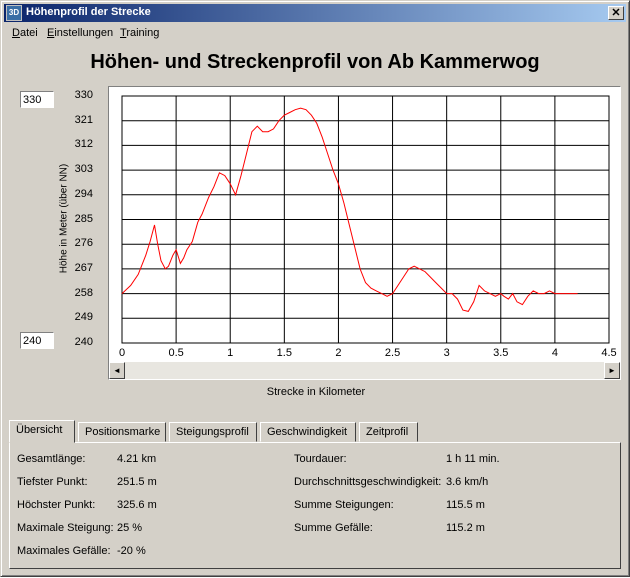 Image resolution: width=630 pixels, height=578 pixels. Describe the element at coordinates (122, 353) in the screenshot. I see `x-tick-label: 0` at that location.